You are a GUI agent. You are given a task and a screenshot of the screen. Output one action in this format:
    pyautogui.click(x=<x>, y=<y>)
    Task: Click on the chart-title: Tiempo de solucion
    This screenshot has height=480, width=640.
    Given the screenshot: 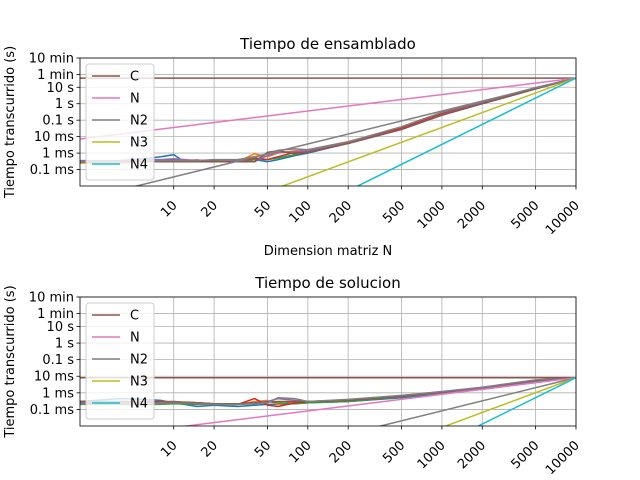 What is the action you would take?
    pyautogui.click(x=327, y=283)
    